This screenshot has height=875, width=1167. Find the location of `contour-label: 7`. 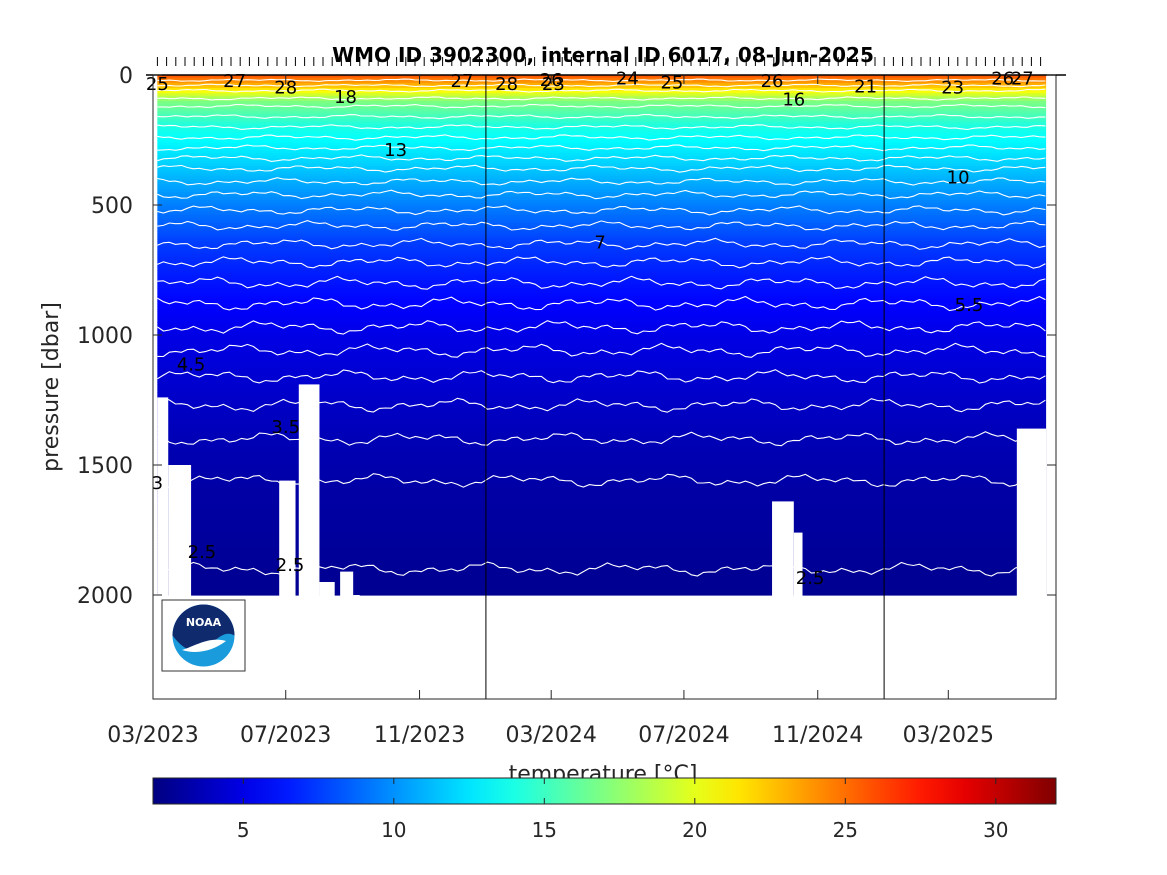

contour-label: 7 is located at coordinates (599, 242).